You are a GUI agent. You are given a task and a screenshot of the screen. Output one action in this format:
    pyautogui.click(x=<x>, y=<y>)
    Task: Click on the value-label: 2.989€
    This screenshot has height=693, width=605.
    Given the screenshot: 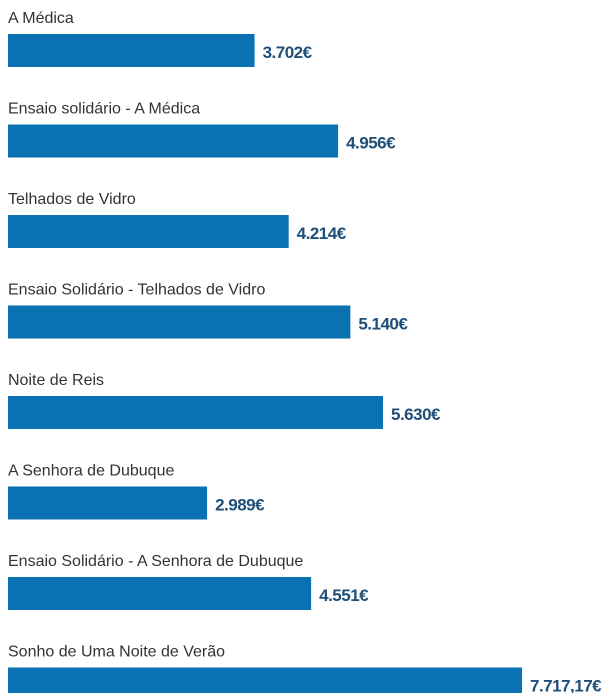 What is the action you would take?
    pyautogui.click(x=240, y=504)
    